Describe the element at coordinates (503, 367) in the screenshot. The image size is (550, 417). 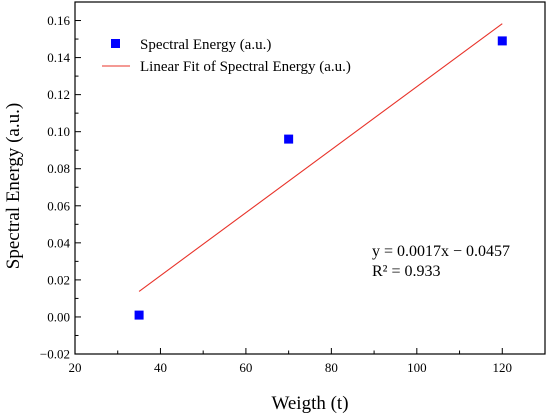
I see `x-tick-label: 120` at that location.